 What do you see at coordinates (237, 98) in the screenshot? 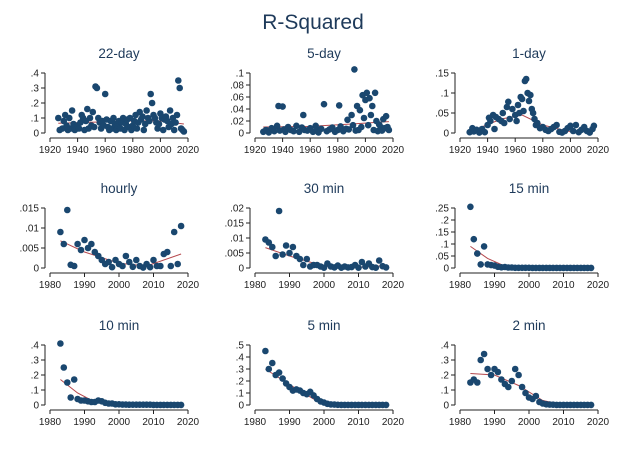
I see `y-tick-label: .06` at bounding box center [237, 98].